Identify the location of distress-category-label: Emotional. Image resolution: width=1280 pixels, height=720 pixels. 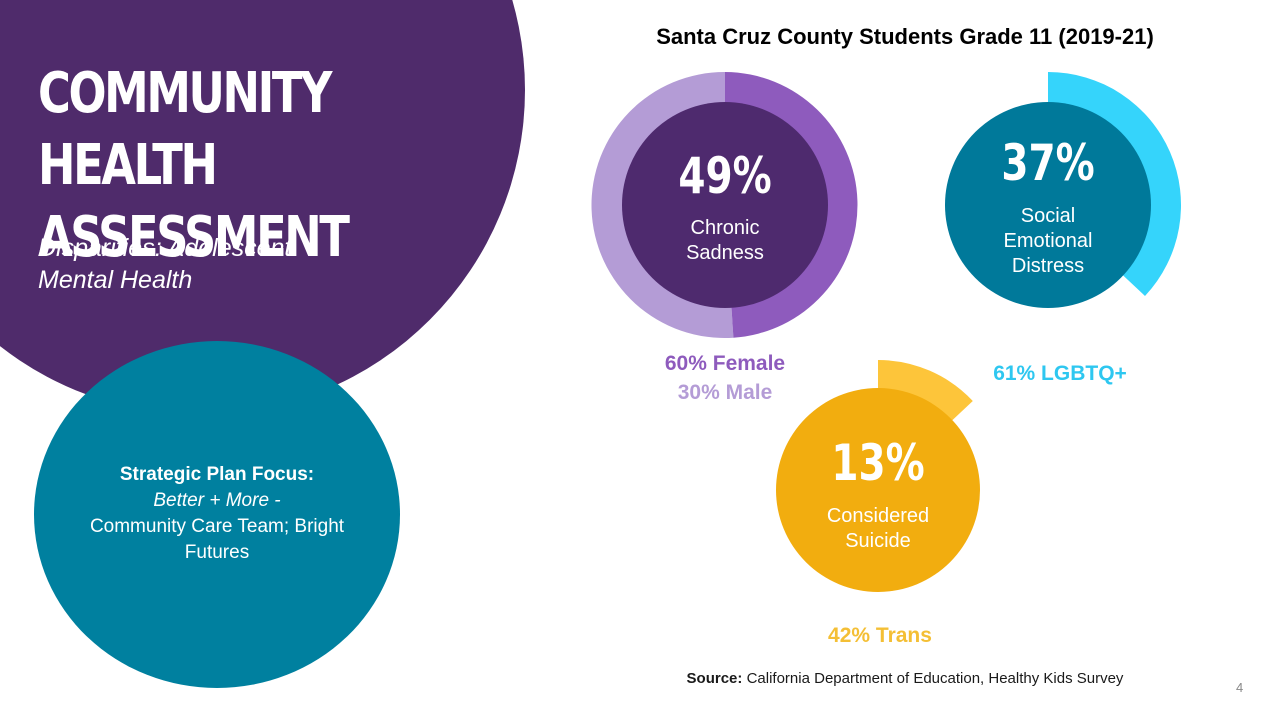
(1048, 241).